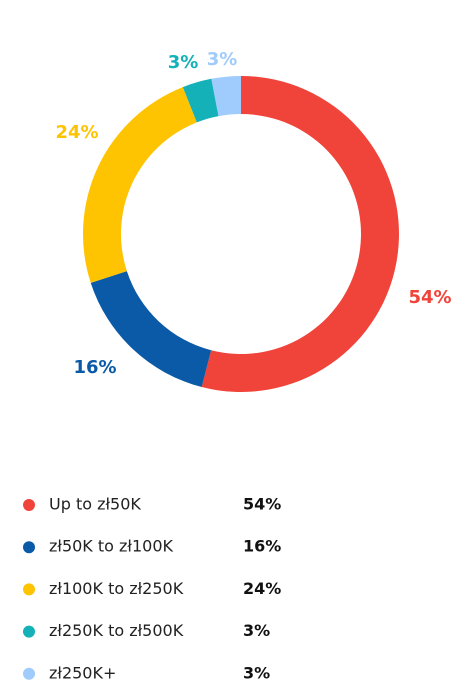 The height and width of the screenshot is (687, 468). Describe the element at coordinates (116, 630) in the screenshot. I see `legend-label: zł250K to zł500K` at that location.